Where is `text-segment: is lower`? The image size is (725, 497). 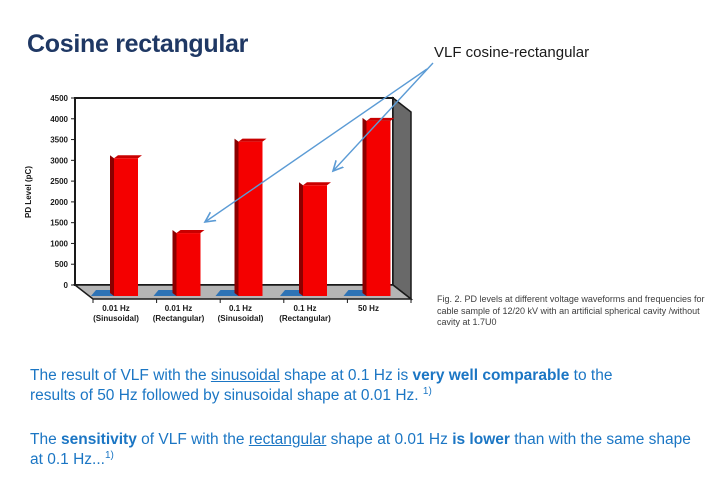 text-segment: is lower is located at coordinates (481, 439).